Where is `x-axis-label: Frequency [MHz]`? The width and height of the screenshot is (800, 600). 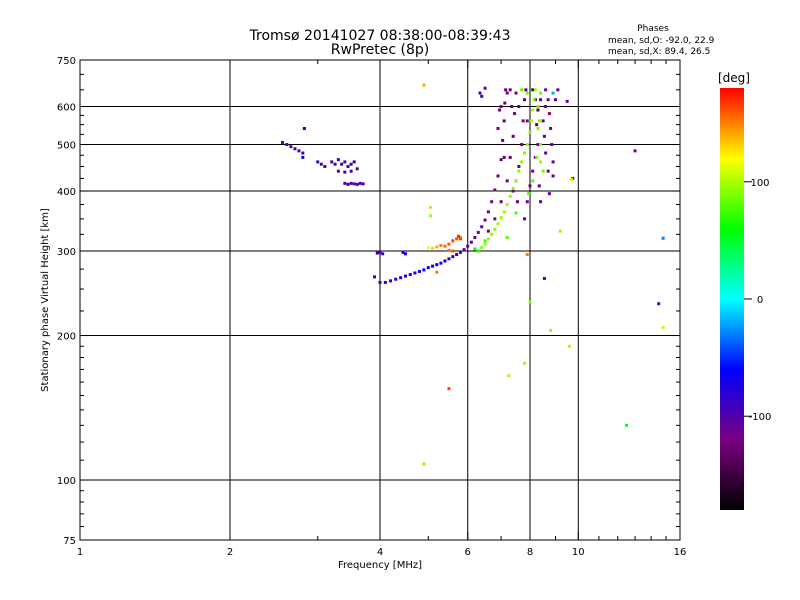 x-axis-label: Frequency [MHz] is located at coordinates (380, 565).